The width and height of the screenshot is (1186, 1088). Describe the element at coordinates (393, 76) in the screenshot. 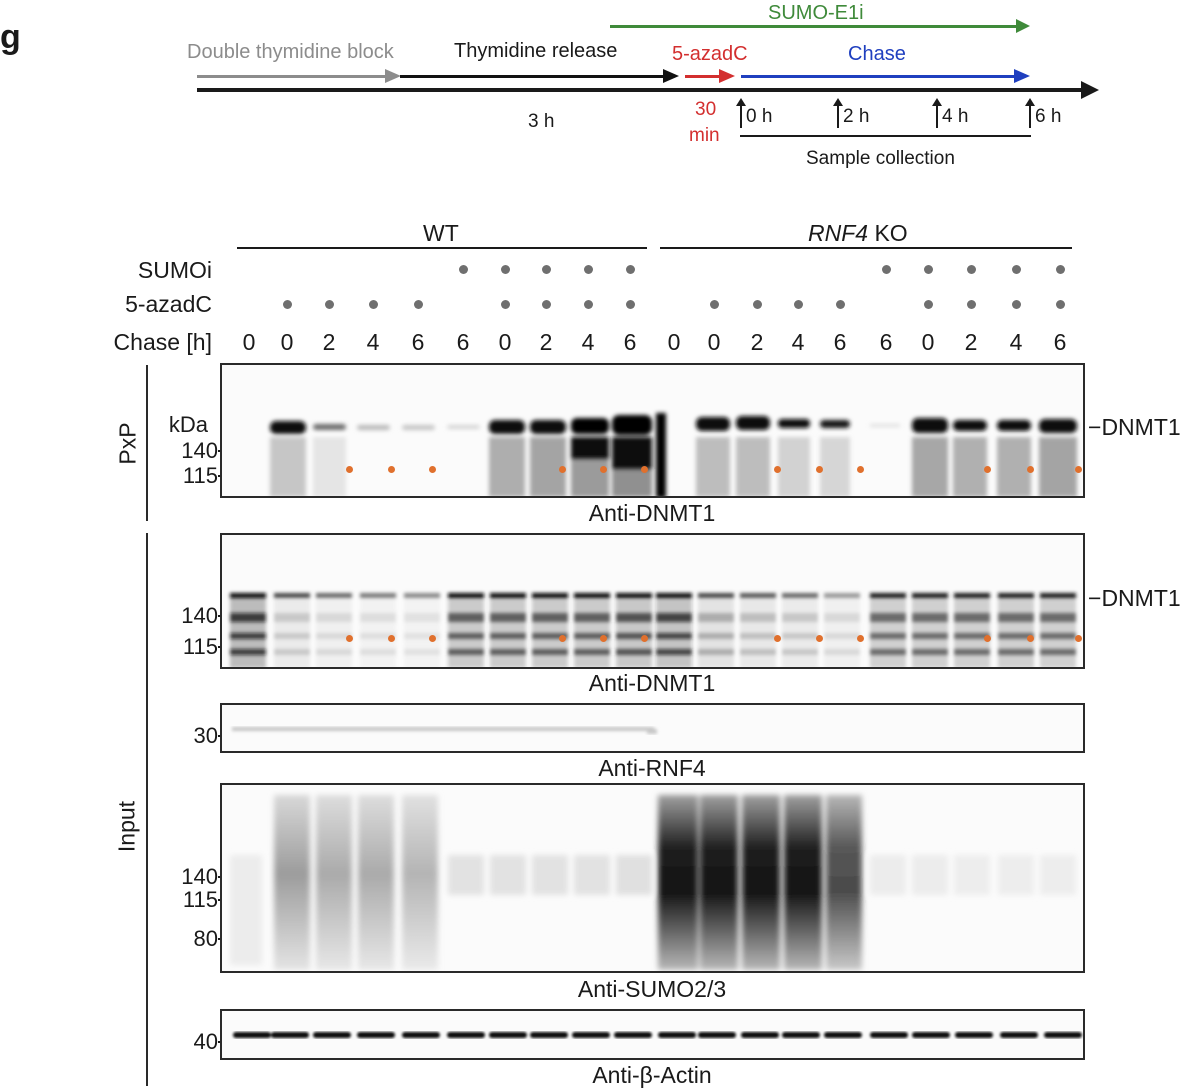

I see `block-arrowhead-icon` at that location.